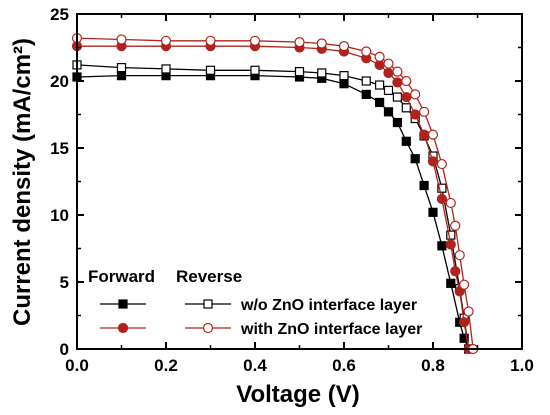  I want to click on x-tick-label: 0.8, so click(433, 365).